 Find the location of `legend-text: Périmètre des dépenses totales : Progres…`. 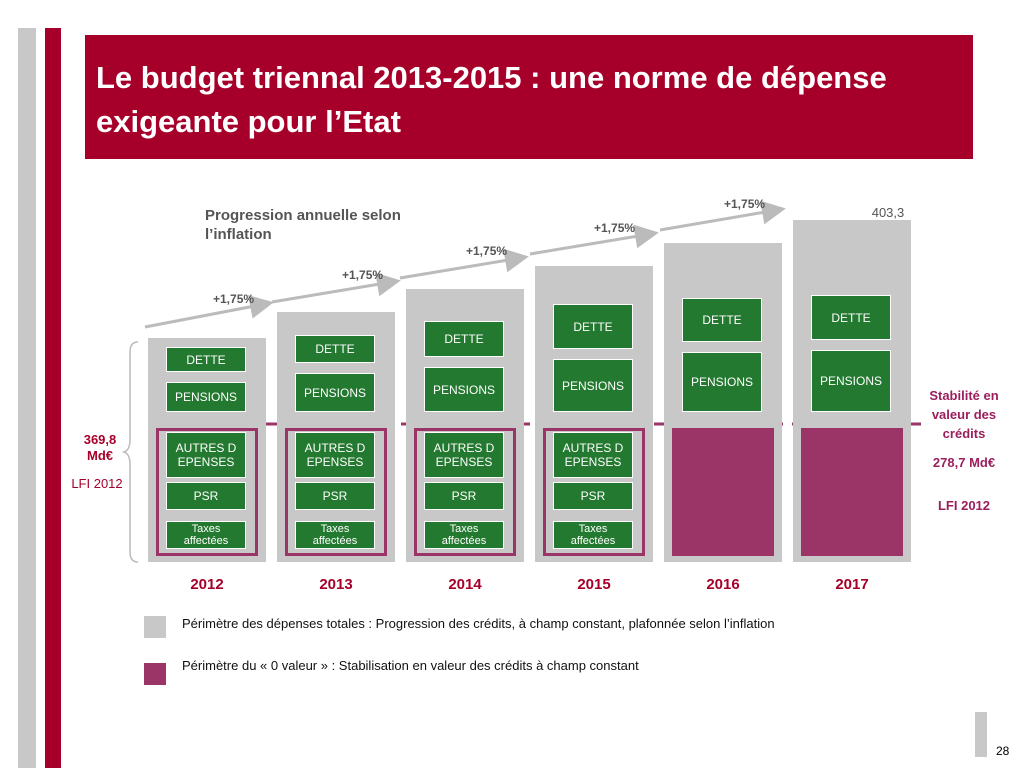

legend-text: Périmètre des dépenses totales : Progres… is located at coordinates (478, 623).